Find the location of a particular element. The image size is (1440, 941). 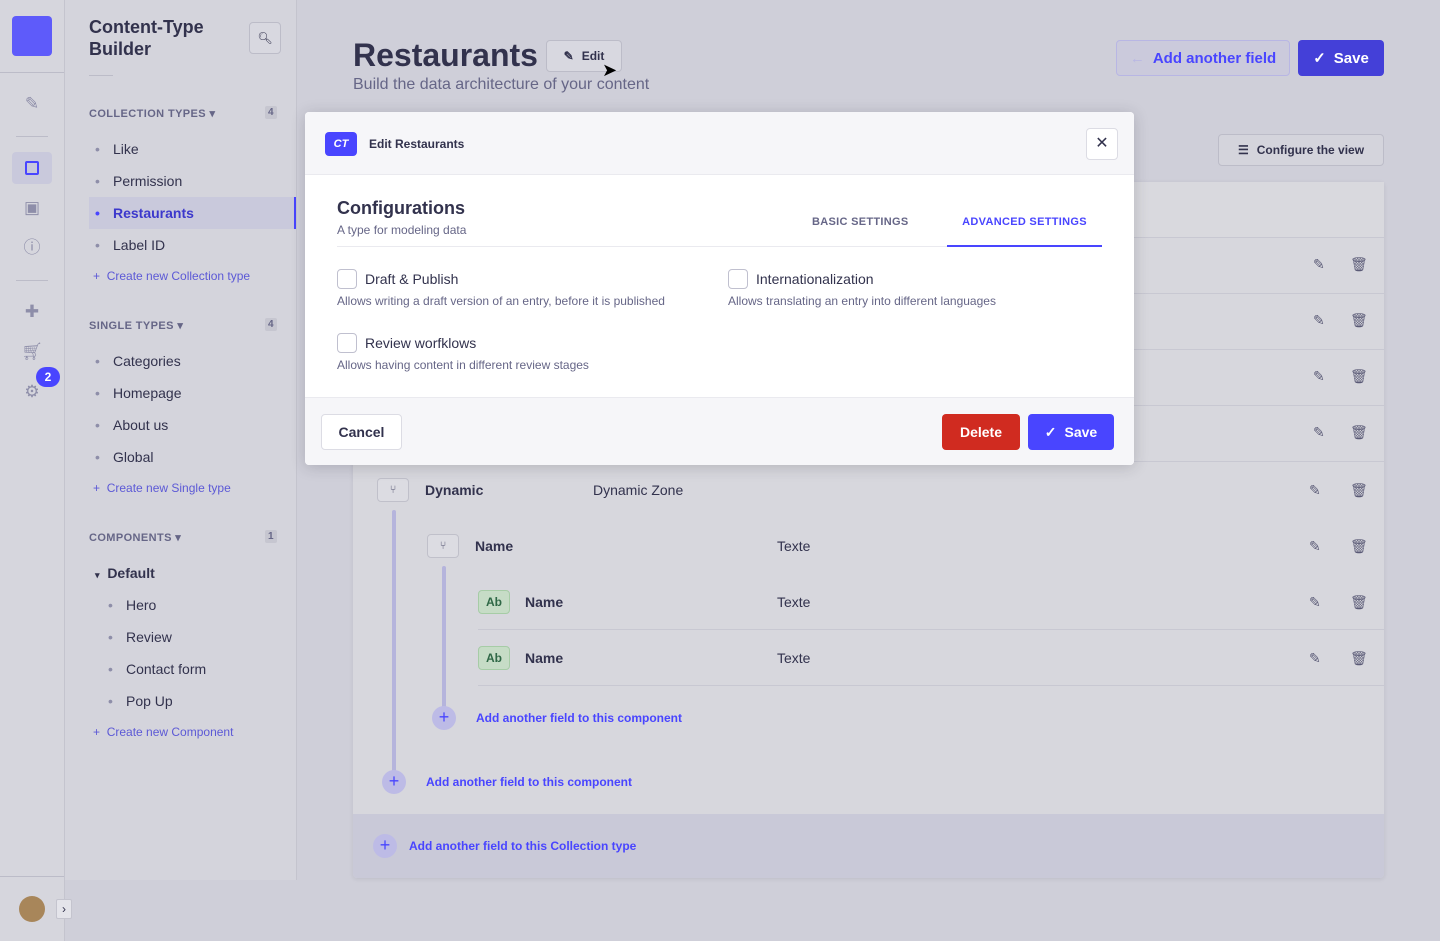

layout-icon is located at coordinates (32, 168).